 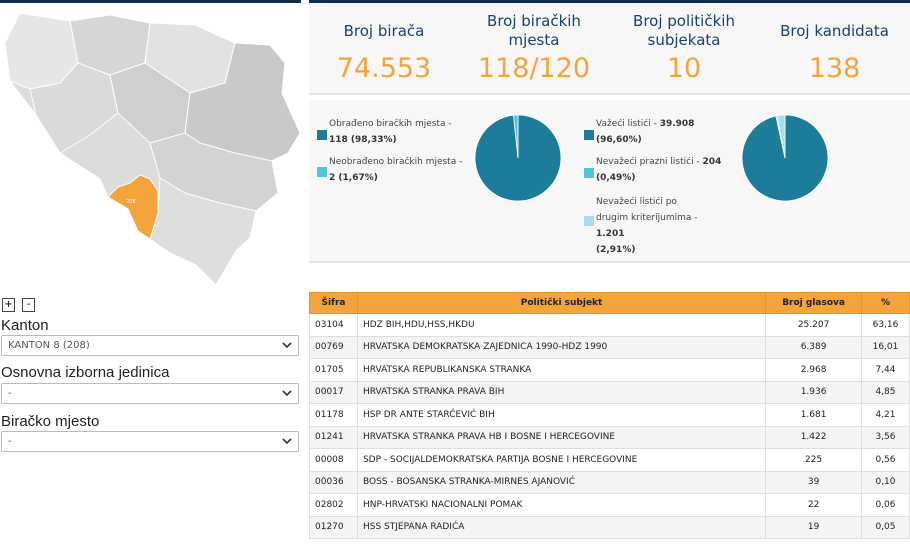 What do you see at coordinates (885, 482) in the screenshot?
I see `cell-pct: 0,10` at bounding box center [885, 482].